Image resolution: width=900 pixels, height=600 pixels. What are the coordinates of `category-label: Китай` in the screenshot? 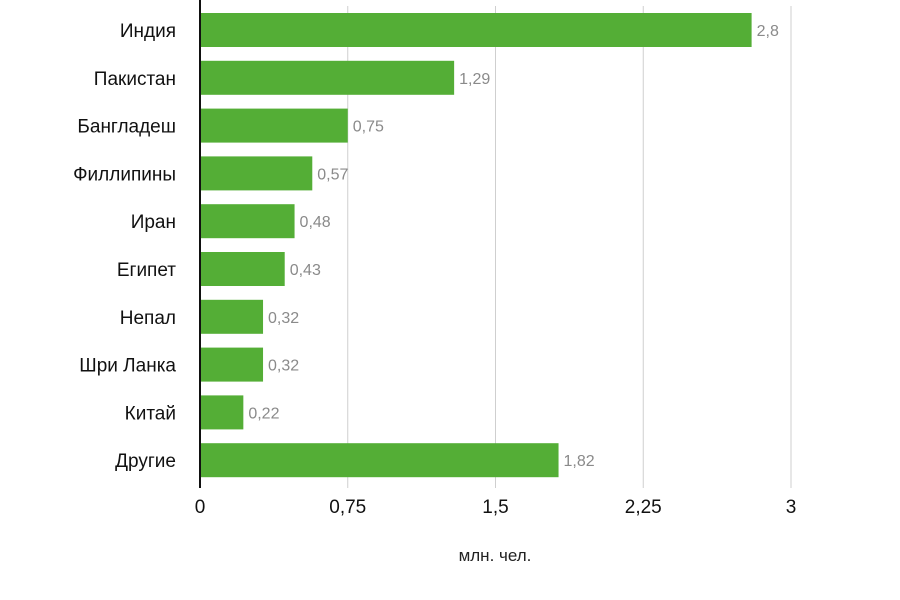 It's located at (150, 413).